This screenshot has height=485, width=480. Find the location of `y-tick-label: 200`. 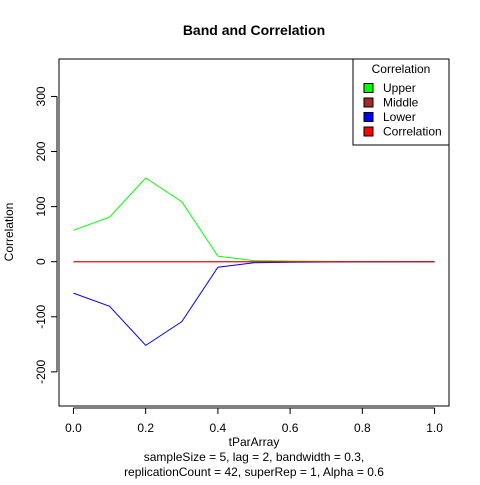

y-tick-label: 200 is located at coordinates (41, 151).